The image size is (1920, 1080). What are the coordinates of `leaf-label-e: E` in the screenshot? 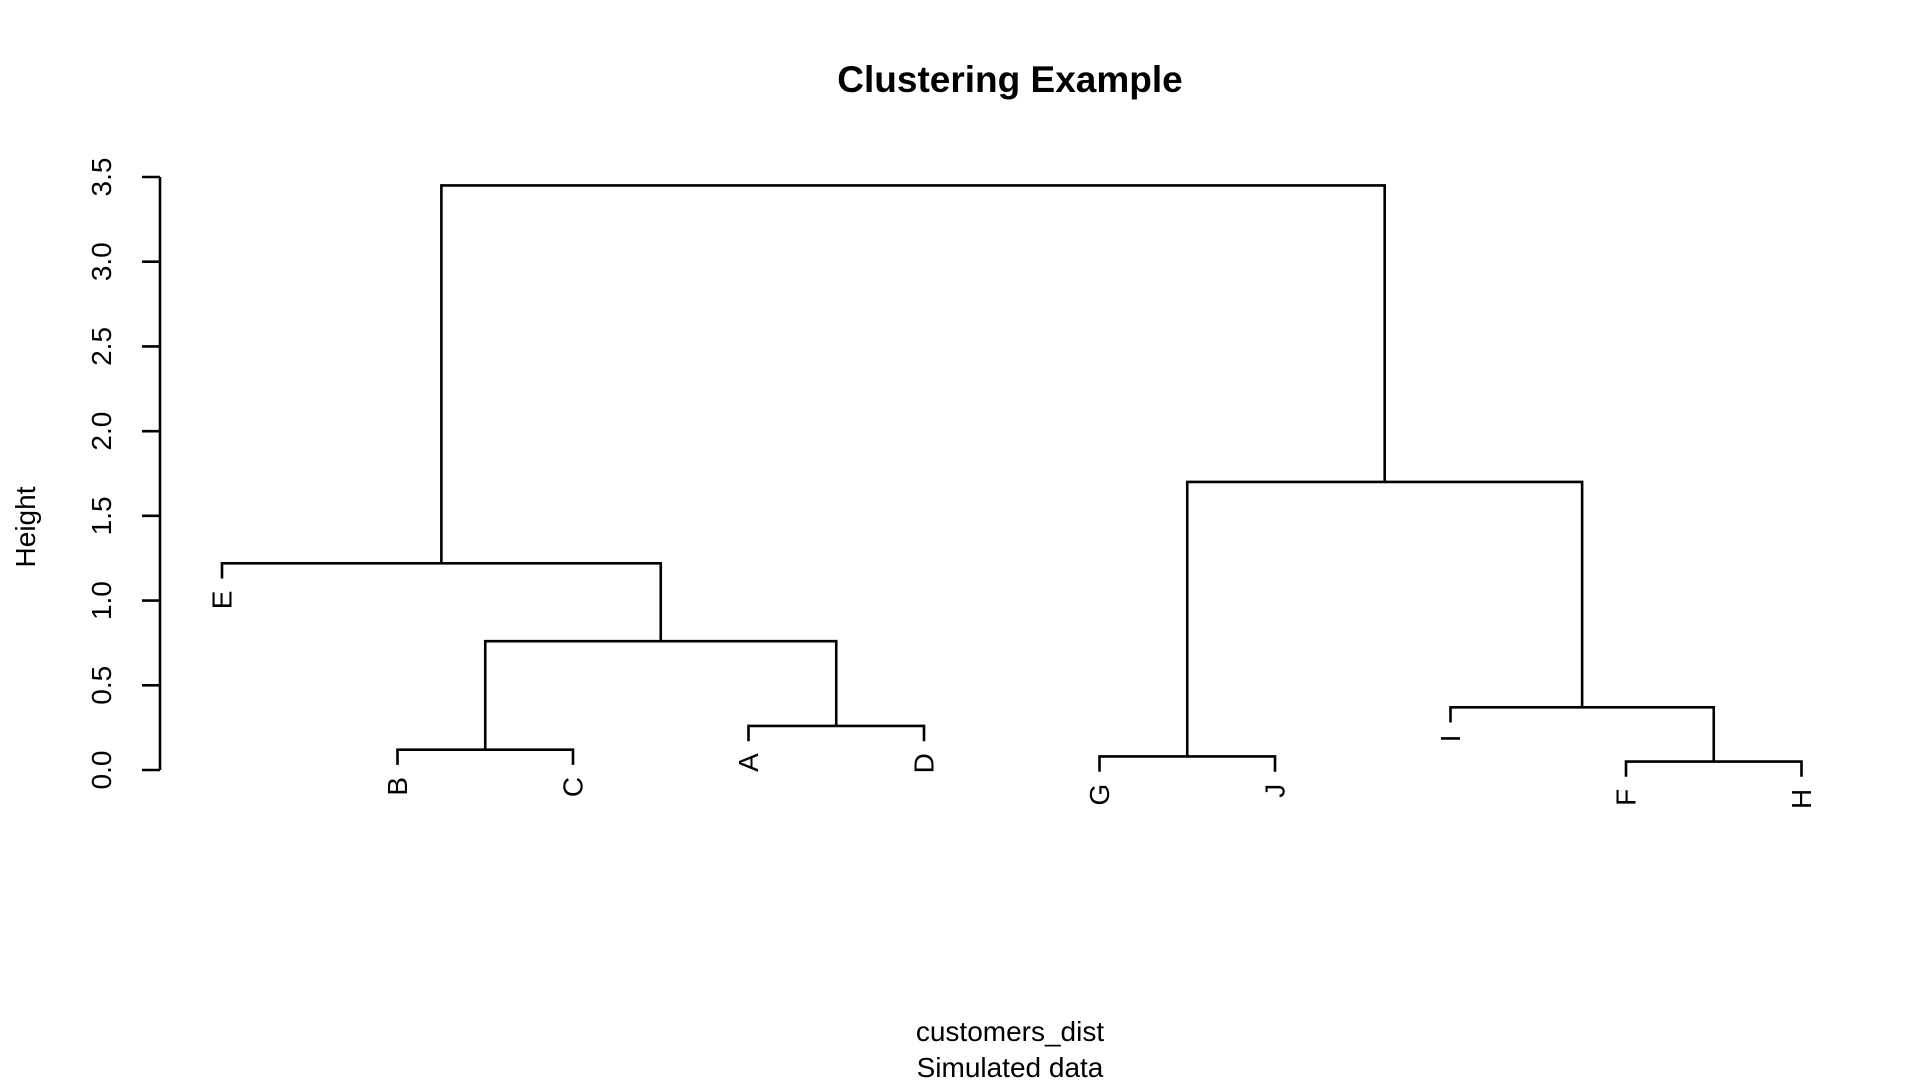 It's located at (222, 600).